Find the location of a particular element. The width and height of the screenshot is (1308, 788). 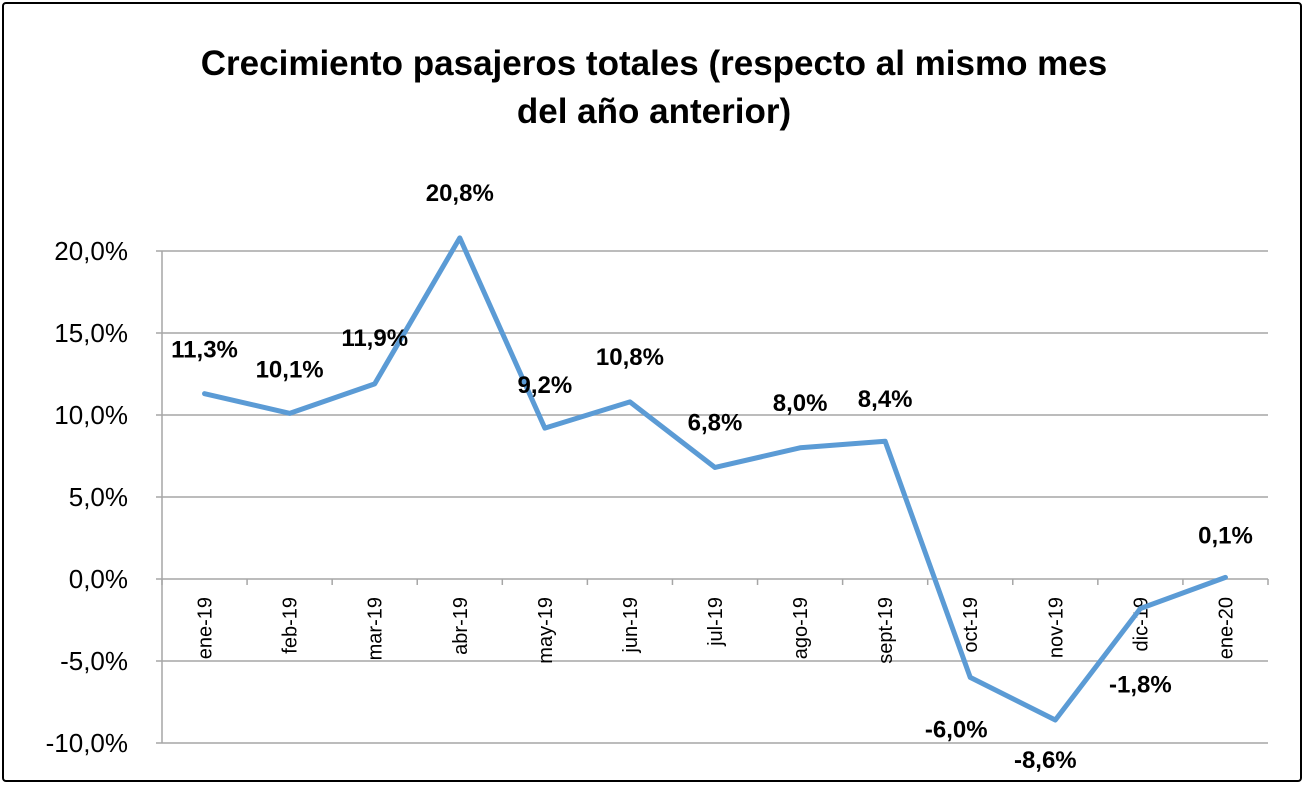

x-tick-label: abr-19 is located at coordinates (461, 626).